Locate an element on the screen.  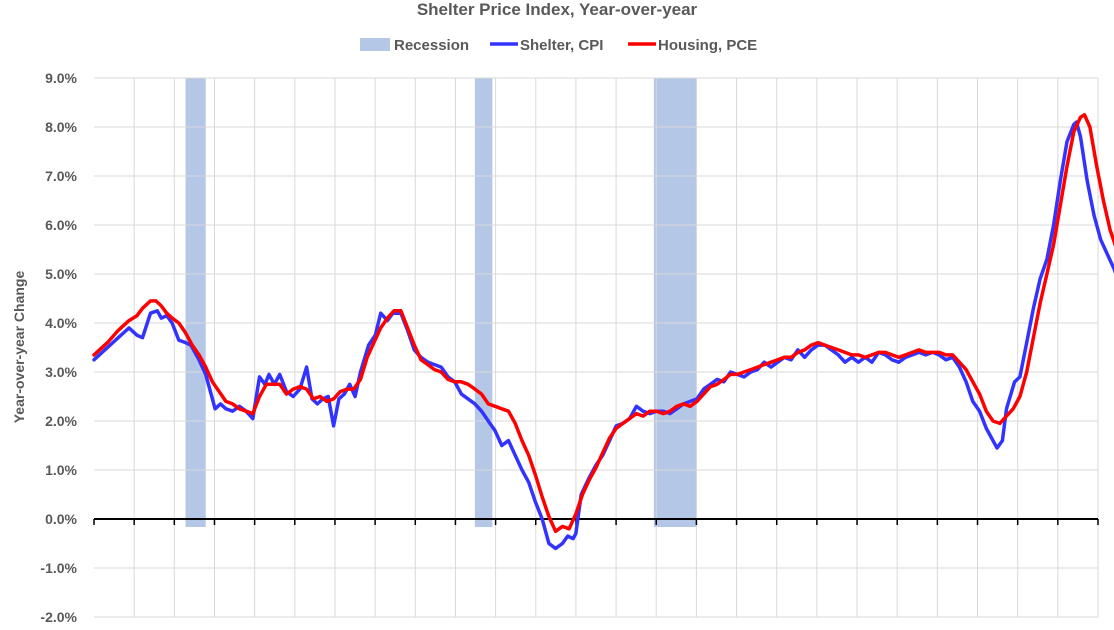
y-tick-label: 5.0% is located at coordinates (61, 274).